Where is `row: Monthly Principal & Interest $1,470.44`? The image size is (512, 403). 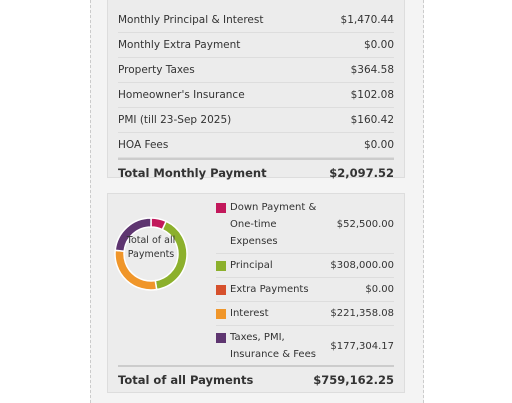 row: Monthly Principal & Interest $1,470.44 is located at coordinates (256, 20).